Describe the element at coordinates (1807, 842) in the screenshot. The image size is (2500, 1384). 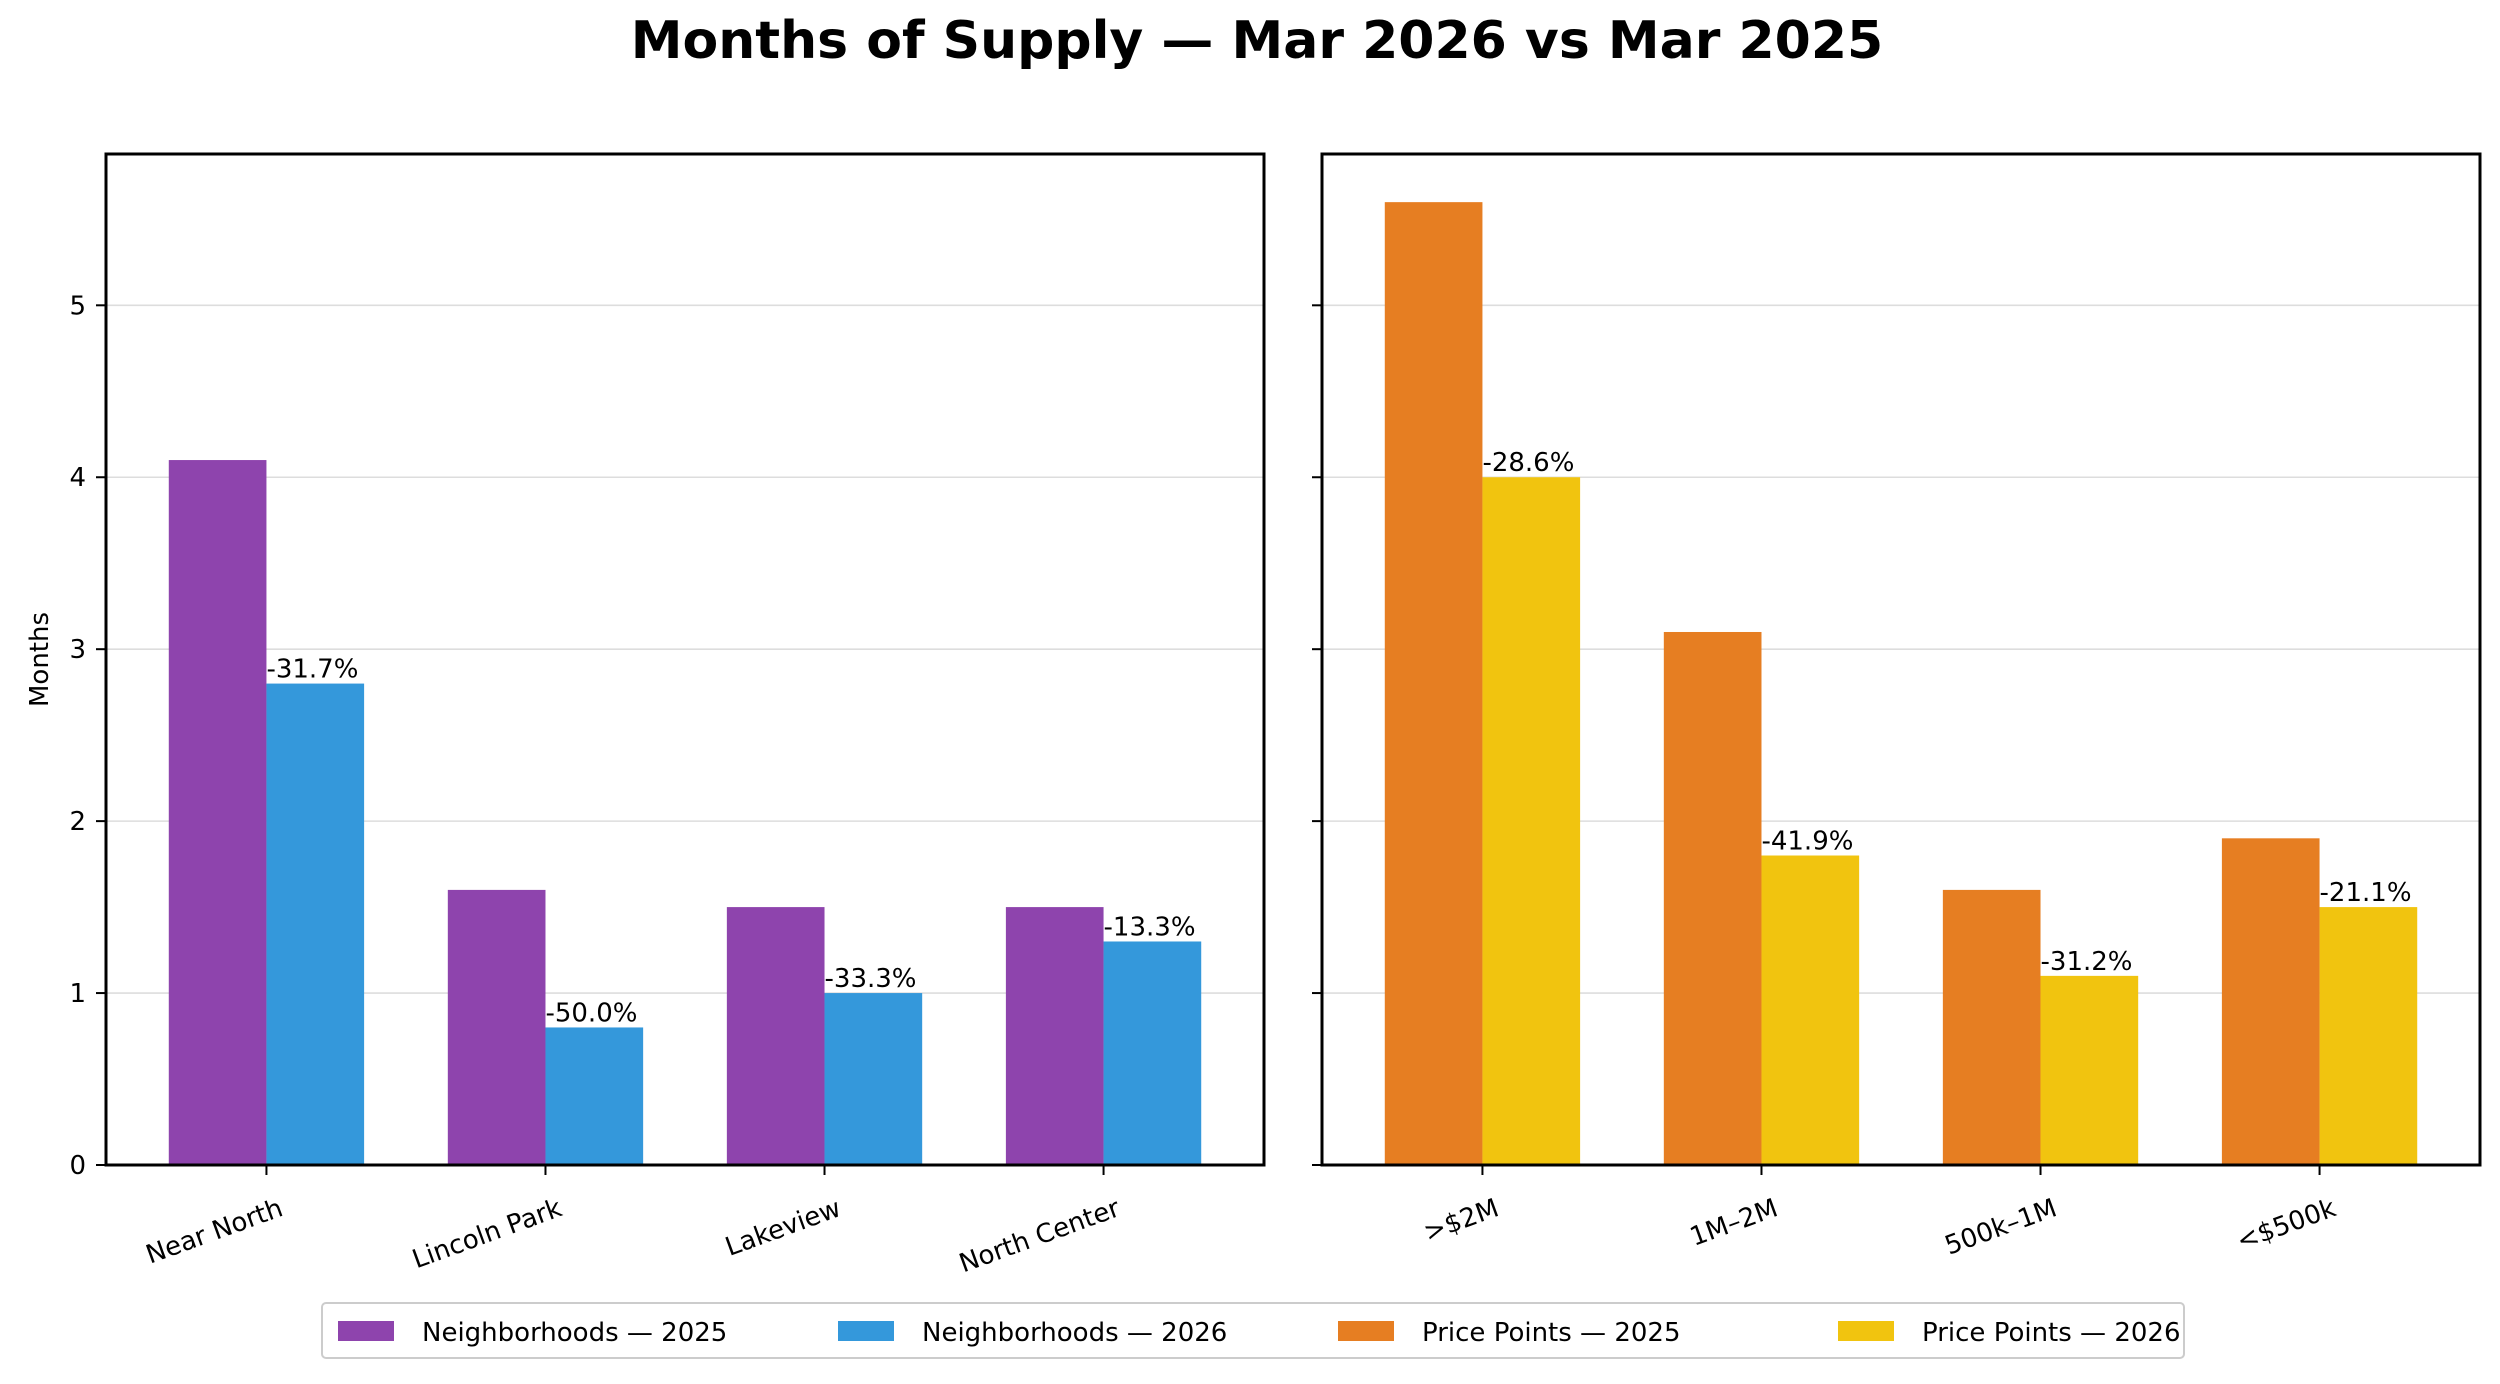
I see `change-label: -41.9%` at that location.